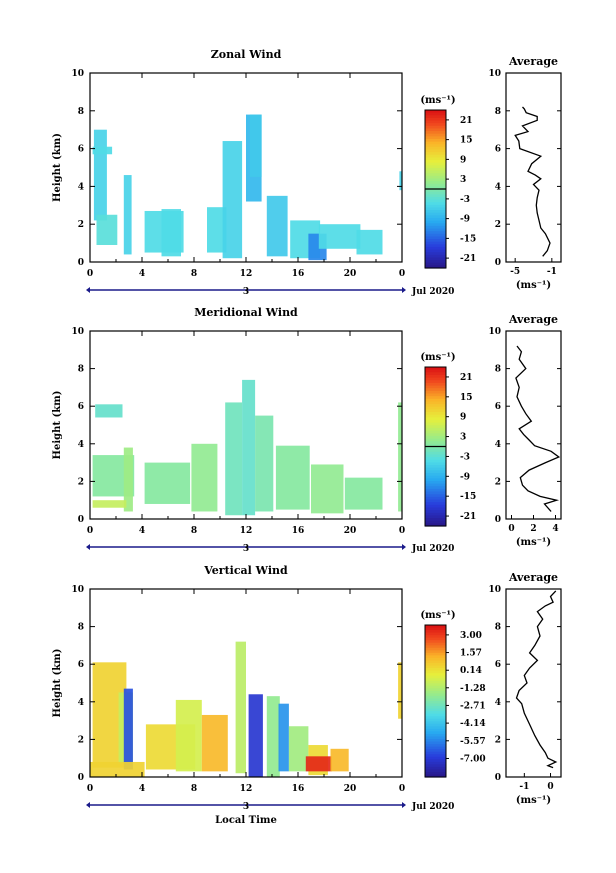 The width and height of the screenshot is (616, 873). Describe the element at coordinates (494, 590) in the screenshot. I see `average-y-tick-label: 10` at that location.